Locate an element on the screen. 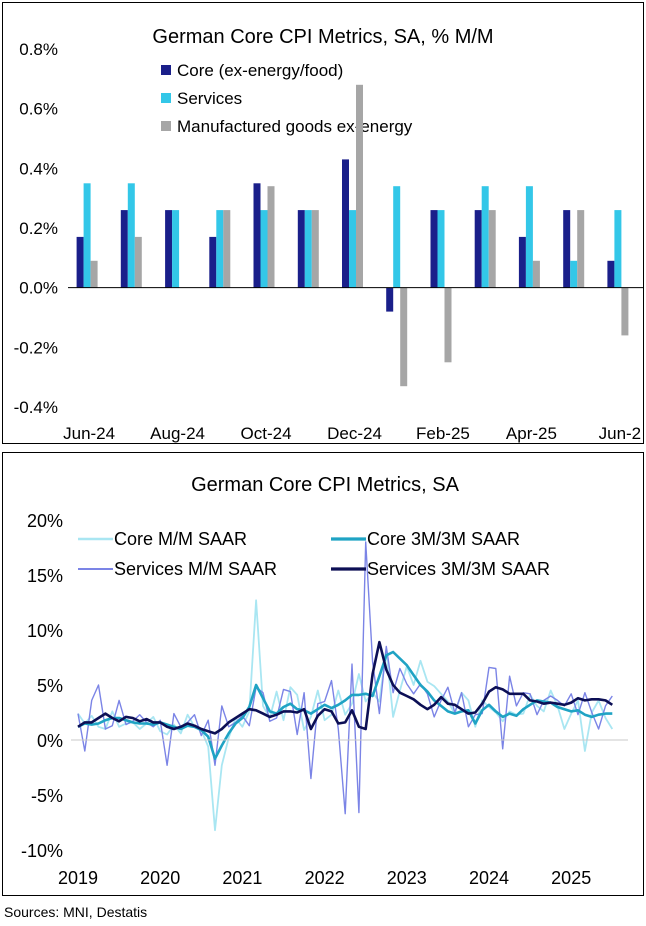 The height and width of the screenshot is (926, 646). y-tick-label: -0.2% is located at coordinates (36, 347).